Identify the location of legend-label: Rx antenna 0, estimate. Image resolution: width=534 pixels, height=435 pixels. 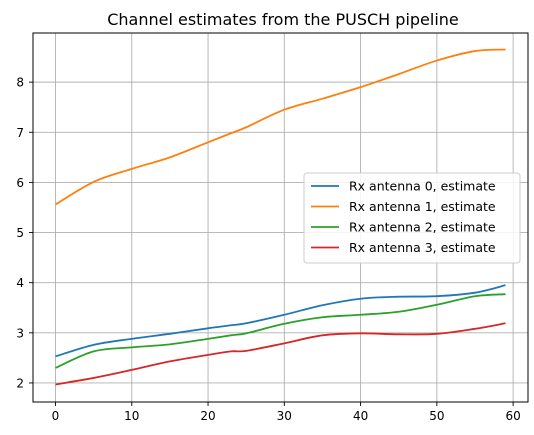
(422, 186).